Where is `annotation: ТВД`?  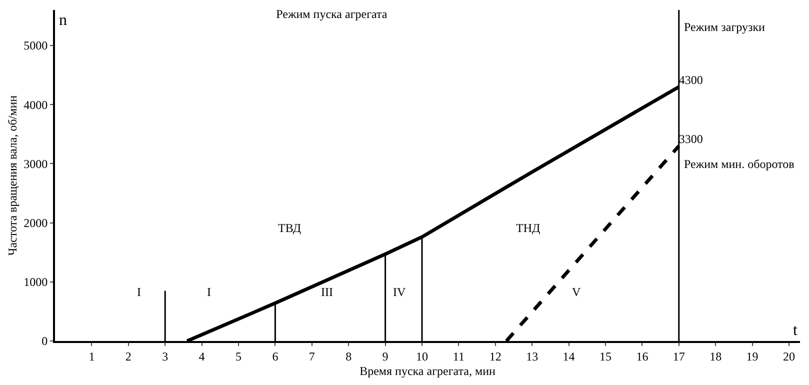
annotation: ТВД is located at coordinates (290, 228).